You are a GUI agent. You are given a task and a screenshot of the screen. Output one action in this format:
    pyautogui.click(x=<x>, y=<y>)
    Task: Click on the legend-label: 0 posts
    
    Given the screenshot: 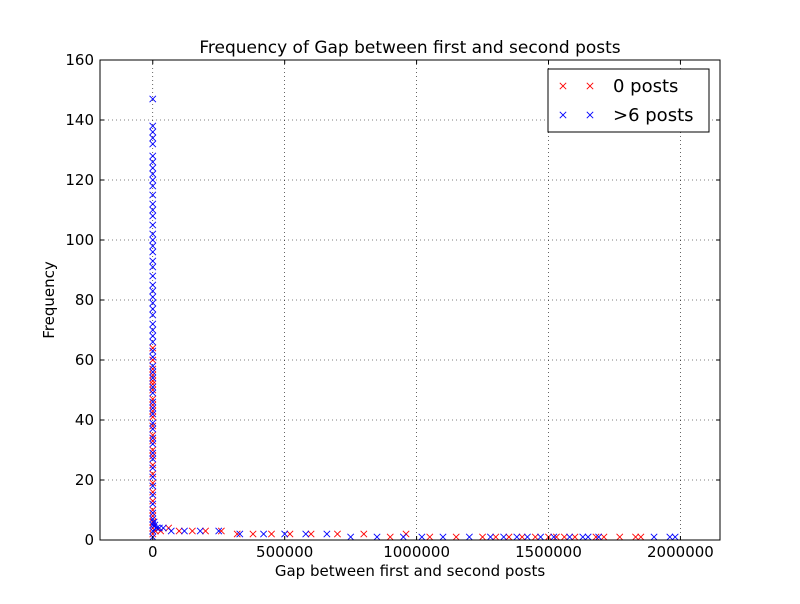 What is the action you would take?
    pyautogui.click(x=645, y=86)
    